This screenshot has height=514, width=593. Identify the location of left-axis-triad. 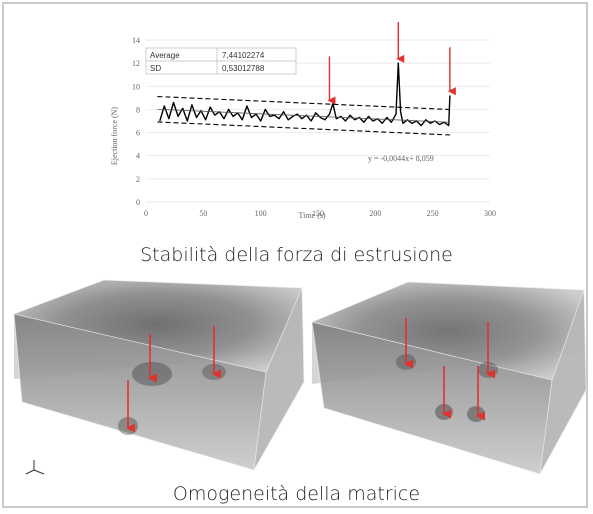
(35, 467).